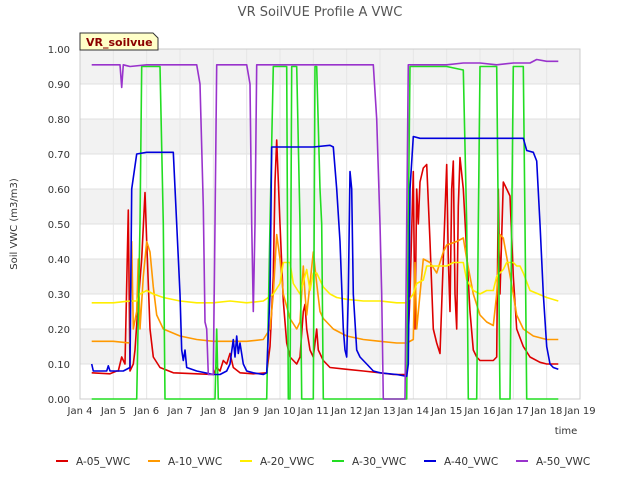 Image resolution: width=640 pixels, height=480 pixels. What do you see at coordinates (59, 85) in the screenshot?
I see `y-tick-label: 0.90` at bounding box center [59, 85].